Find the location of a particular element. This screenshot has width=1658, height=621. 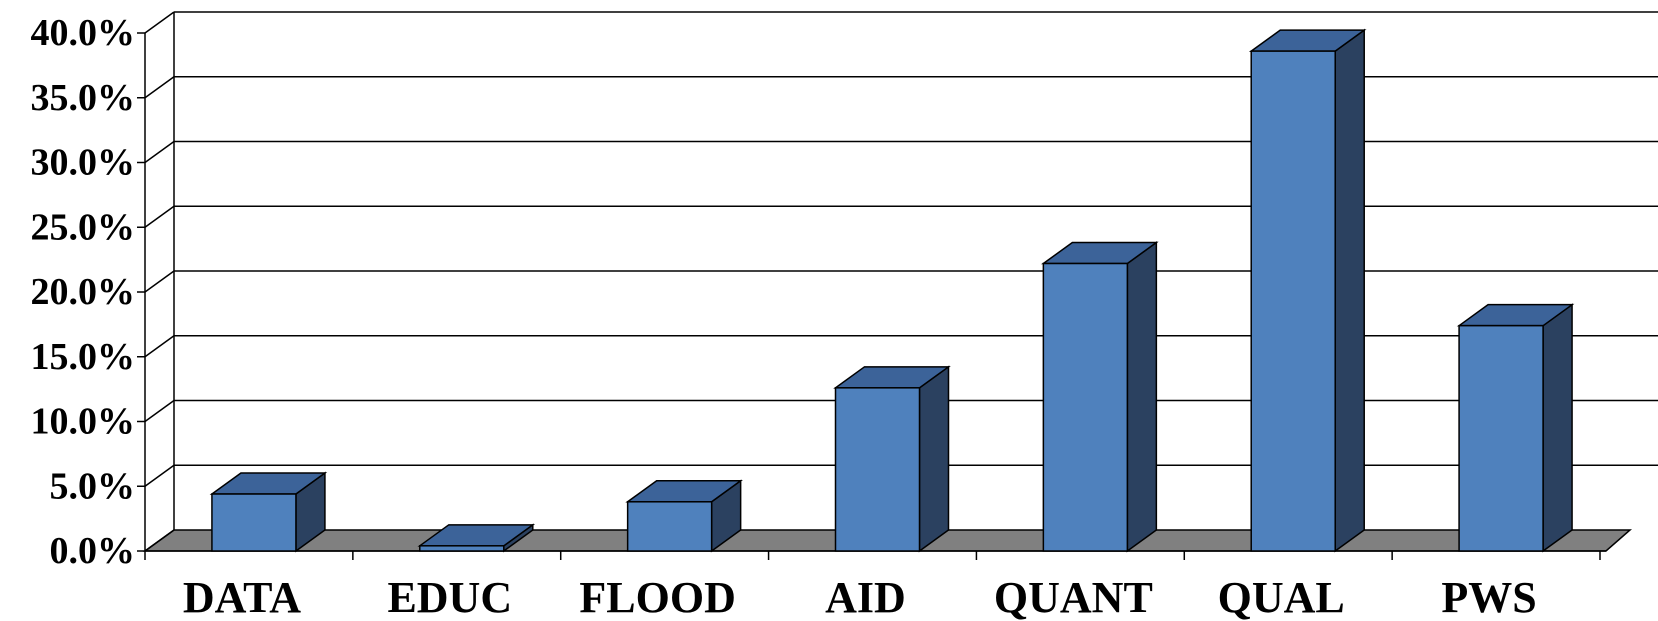

x-category-label: FLOOD is located at coordinates (657, 597).